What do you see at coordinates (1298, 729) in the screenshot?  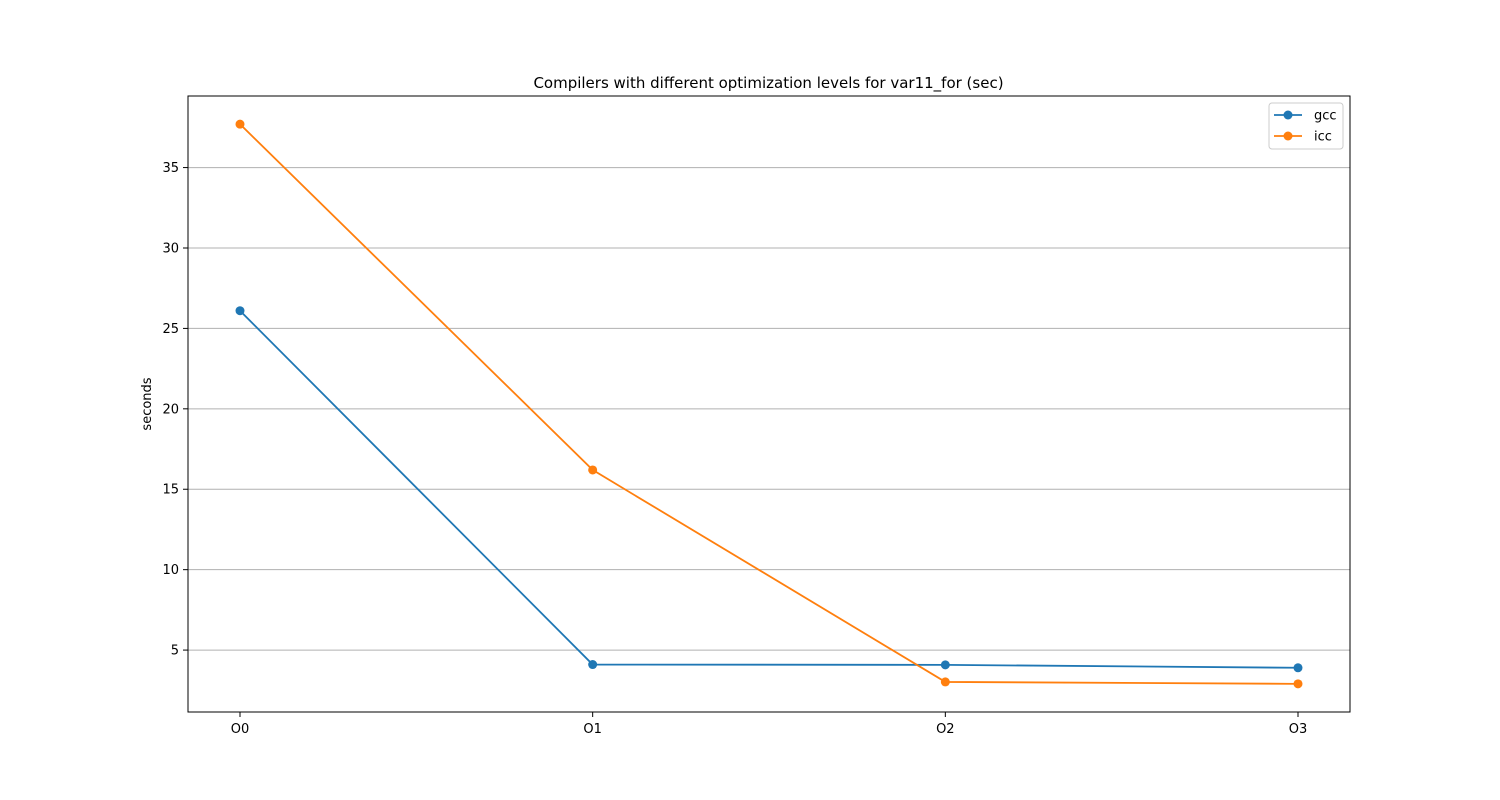 I see `x-tick-label: O3` at bounding box center [1298, 729].